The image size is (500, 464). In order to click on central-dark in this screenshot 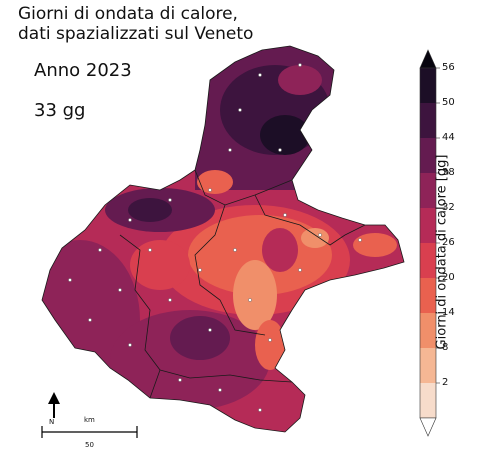, I will do `click(280, 250)`.